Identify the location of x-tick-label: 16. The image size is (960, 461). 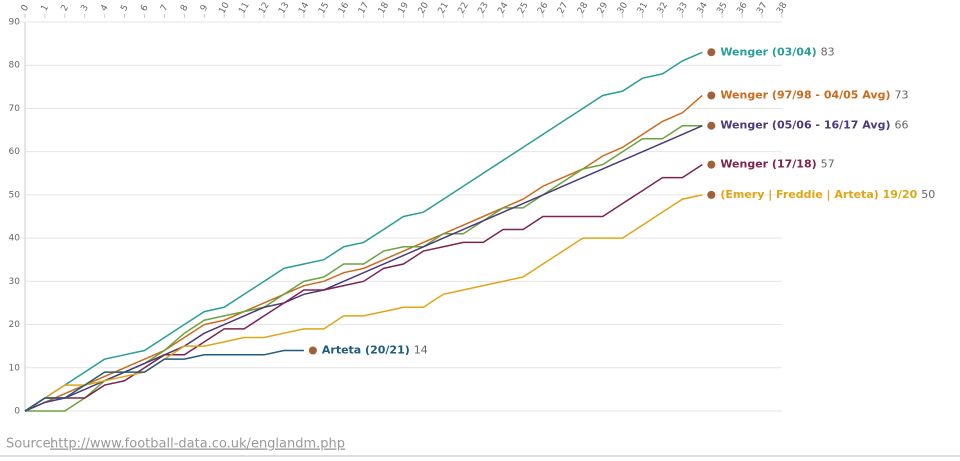
(344, 8).